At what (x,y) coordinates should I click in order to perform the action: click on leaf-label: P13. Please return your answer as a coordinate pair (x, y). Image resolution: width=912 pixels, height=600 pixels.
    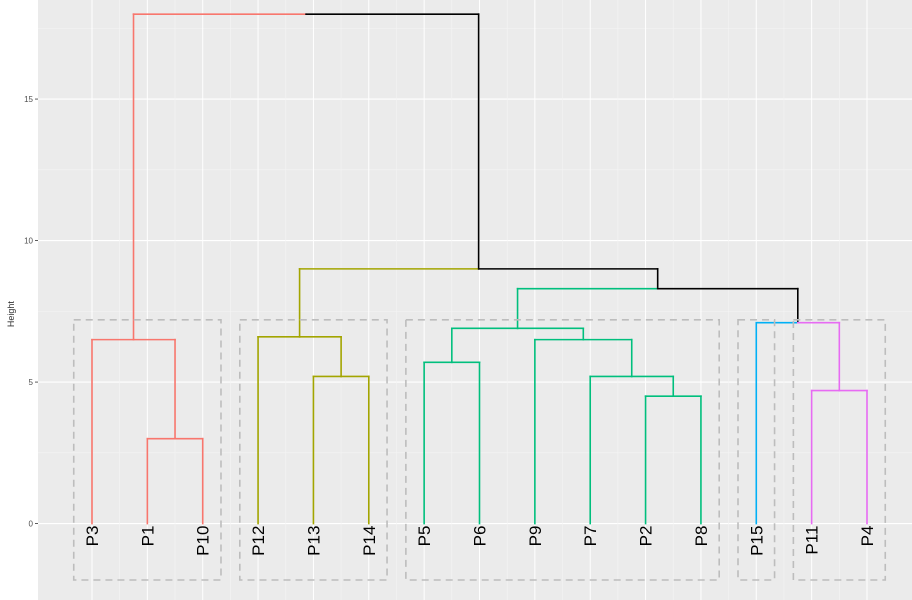
    Looking at the image, I should click on (313, 541).